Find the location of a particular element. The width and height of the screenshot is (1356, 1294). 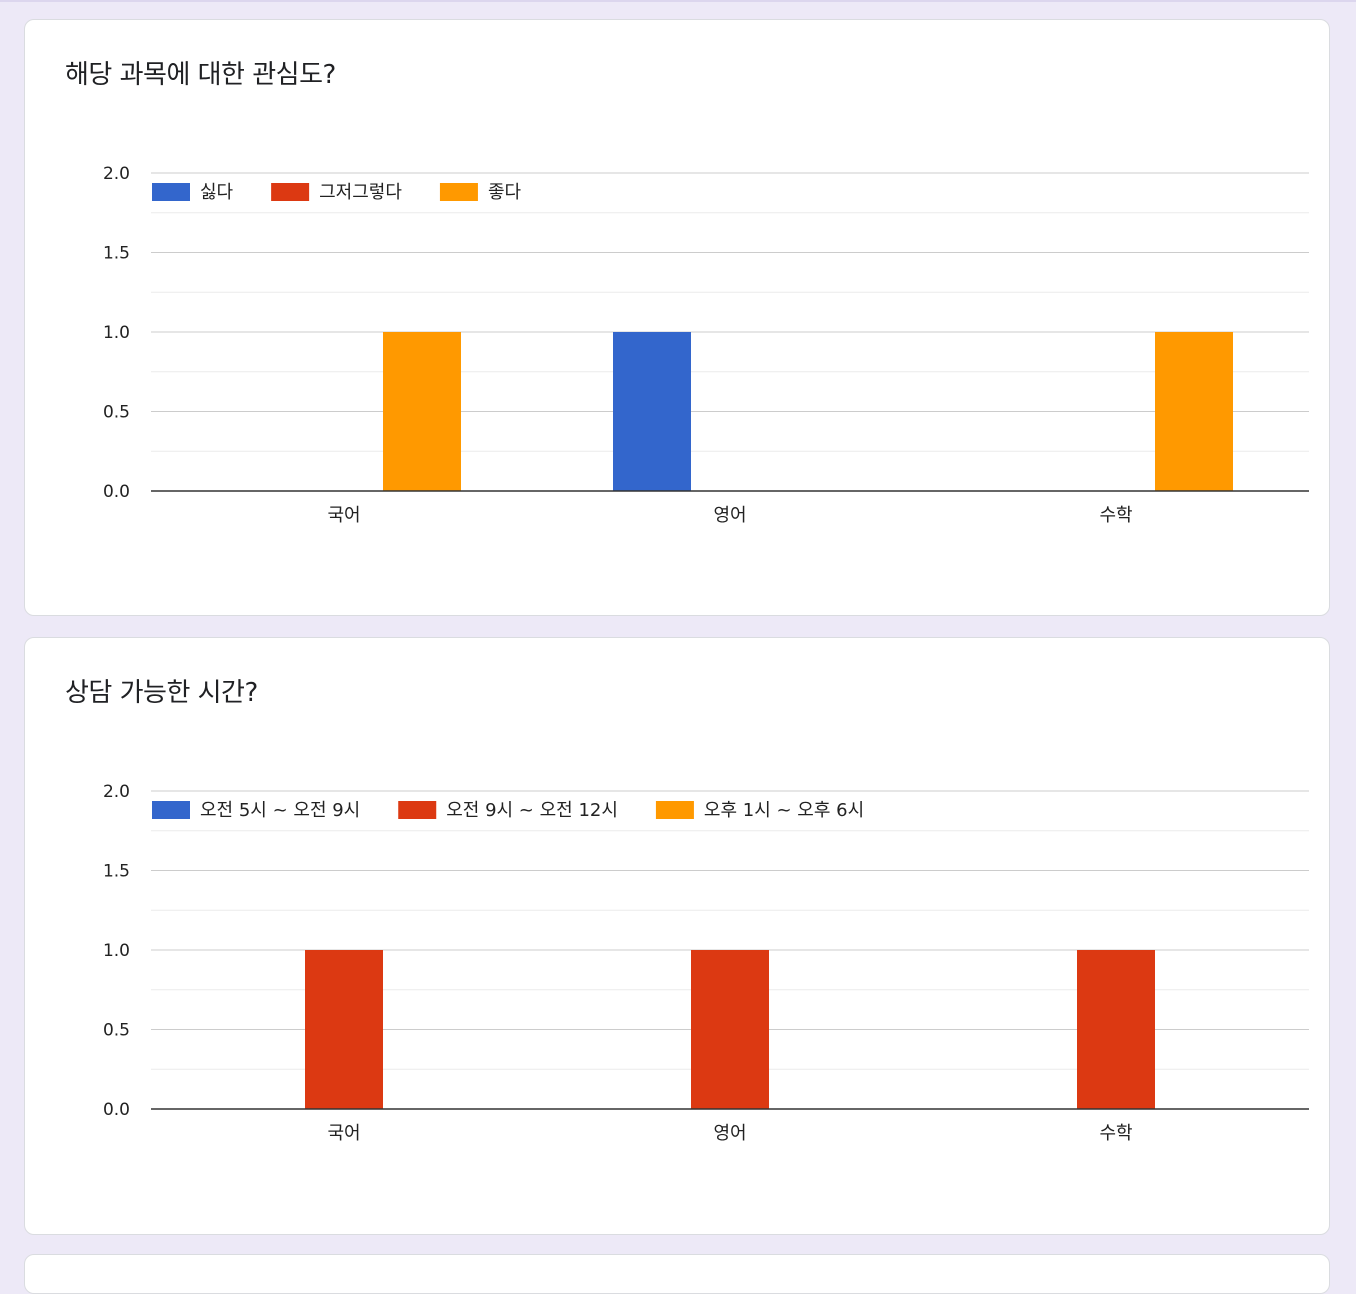

legend-label-2: 오전 9시 ~ 오전 12시 is located at coordinates (532, 810).